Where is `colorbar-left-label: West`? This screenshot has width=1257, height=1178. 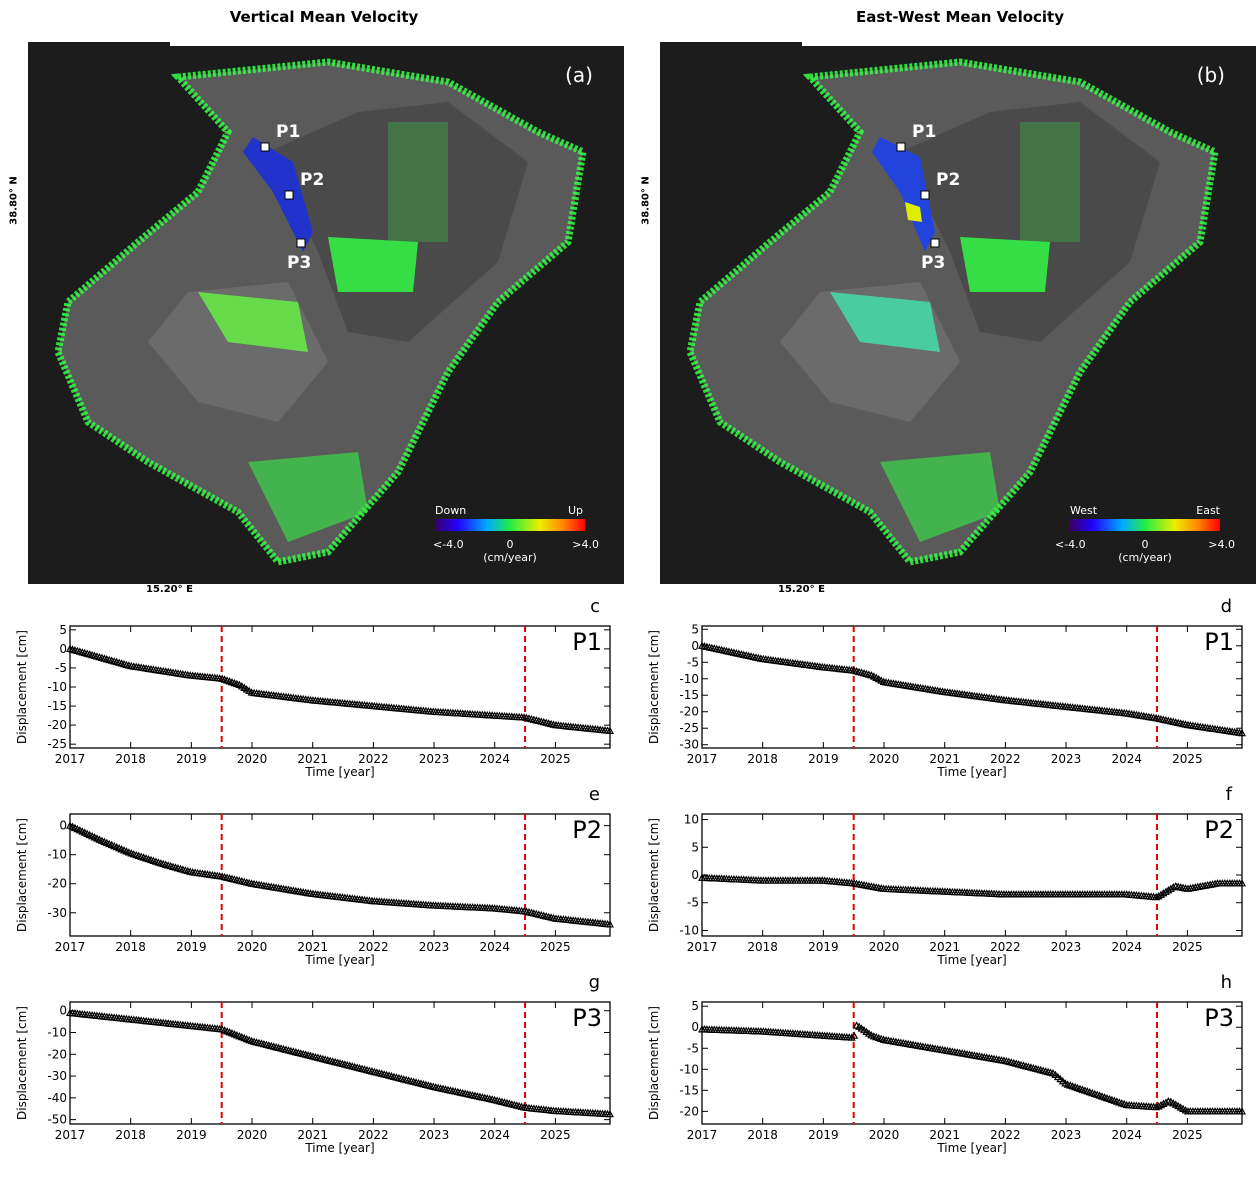 colorbar-left-label: West is located at coordinates (1084, 510).